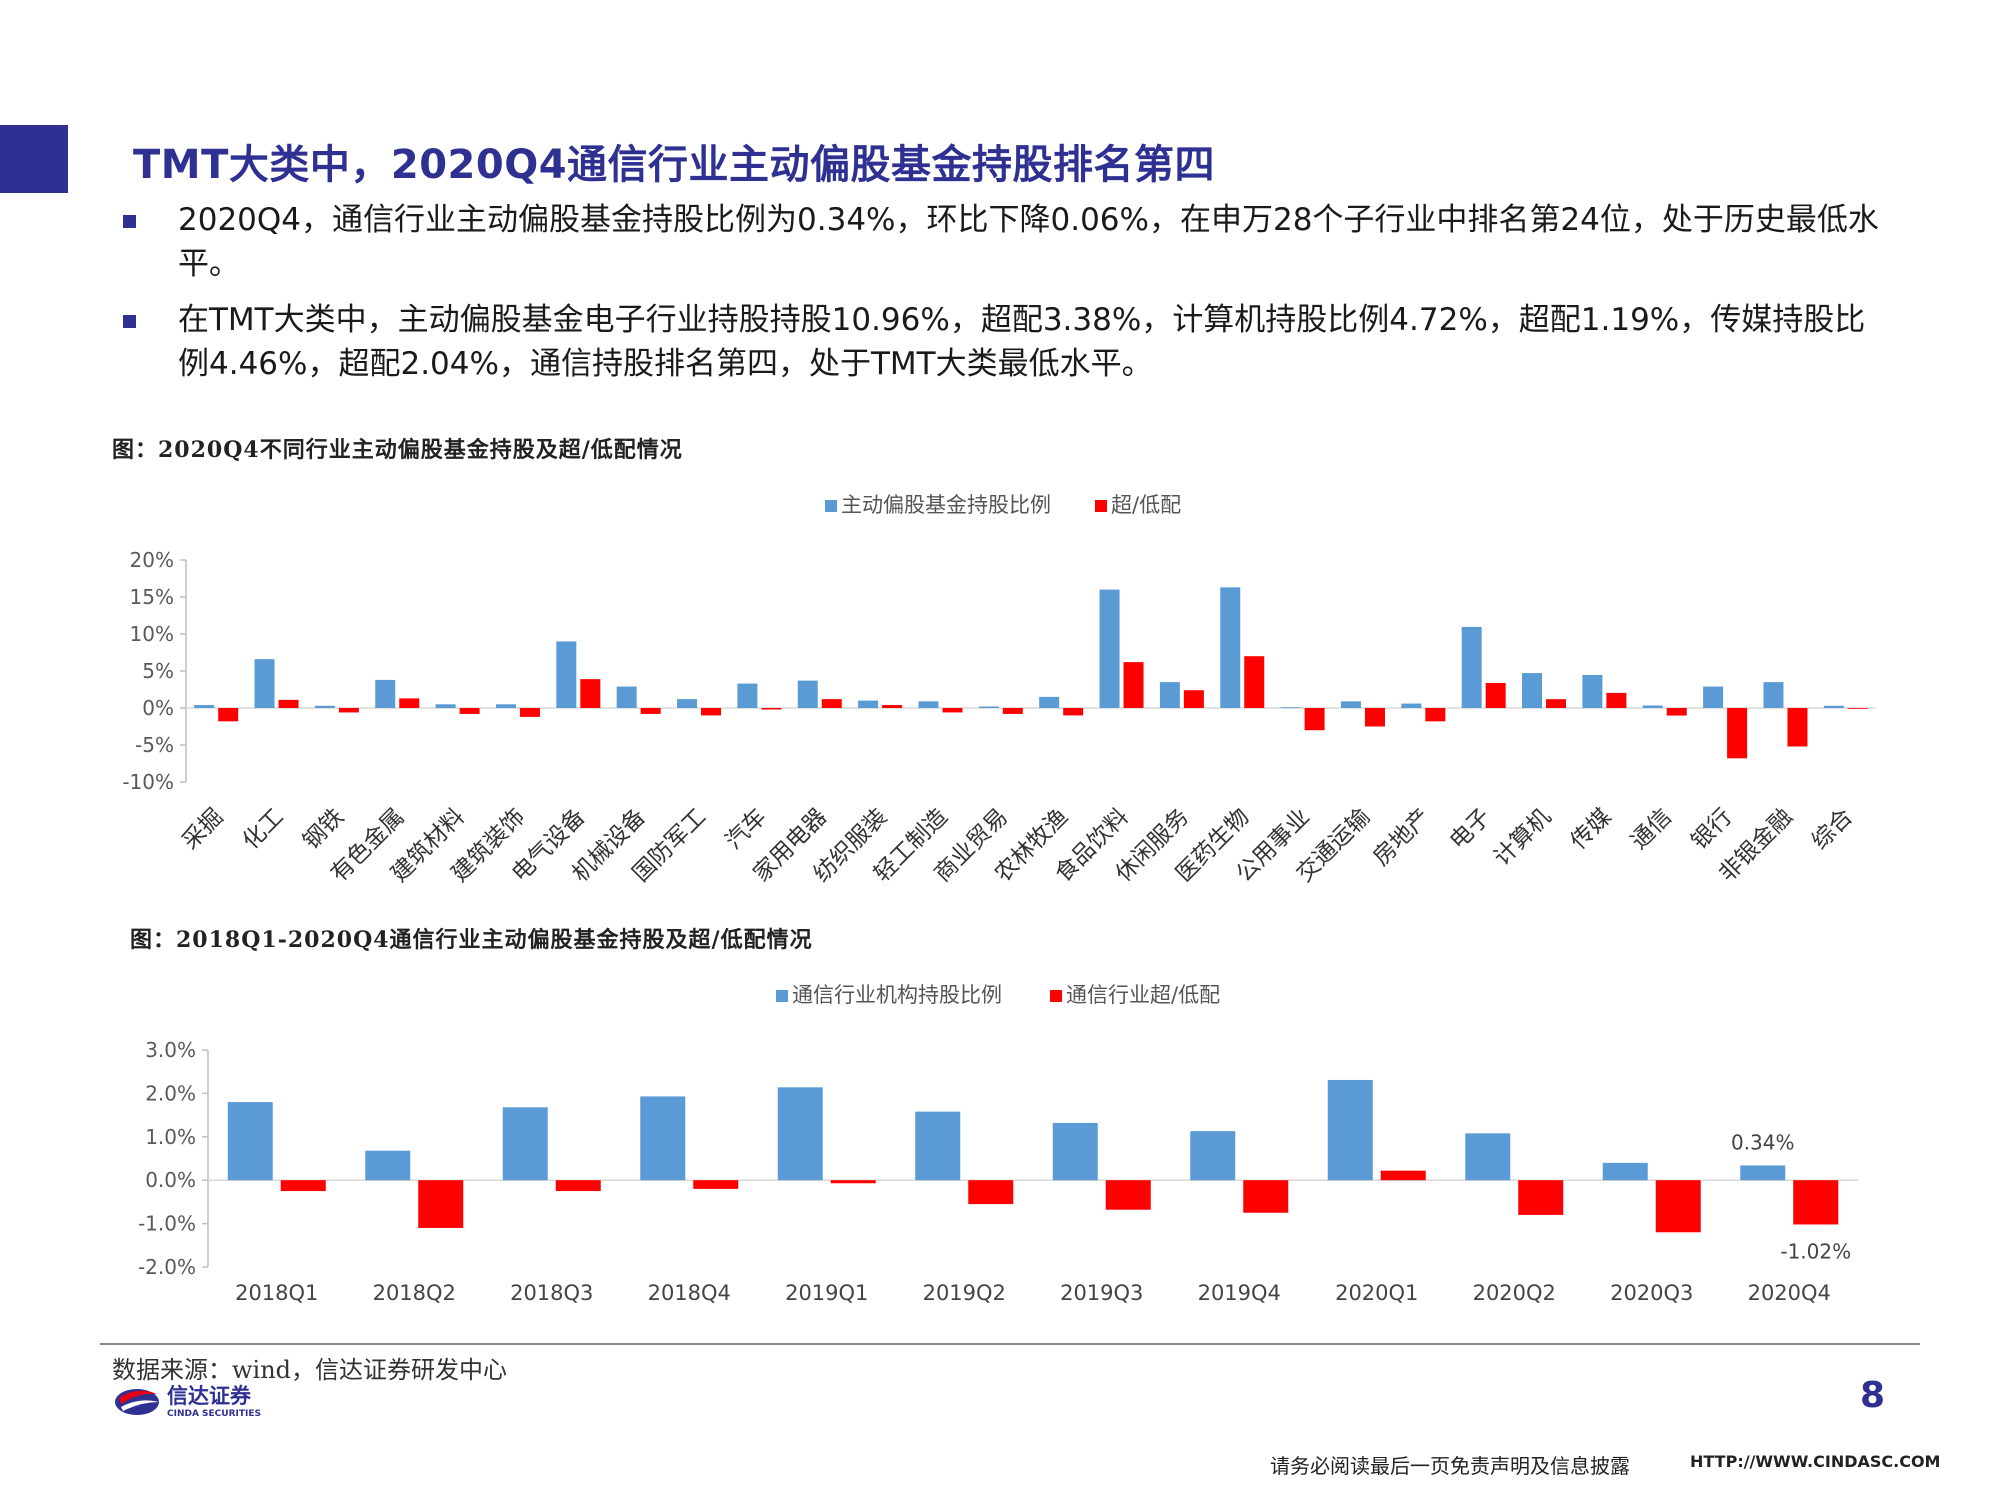 Image resolution: width=2000 pixels, height=1500 pixels. Describe the element at coordinates (1651, 829) in the screenshot. I see `category-label: 通信` at that location.